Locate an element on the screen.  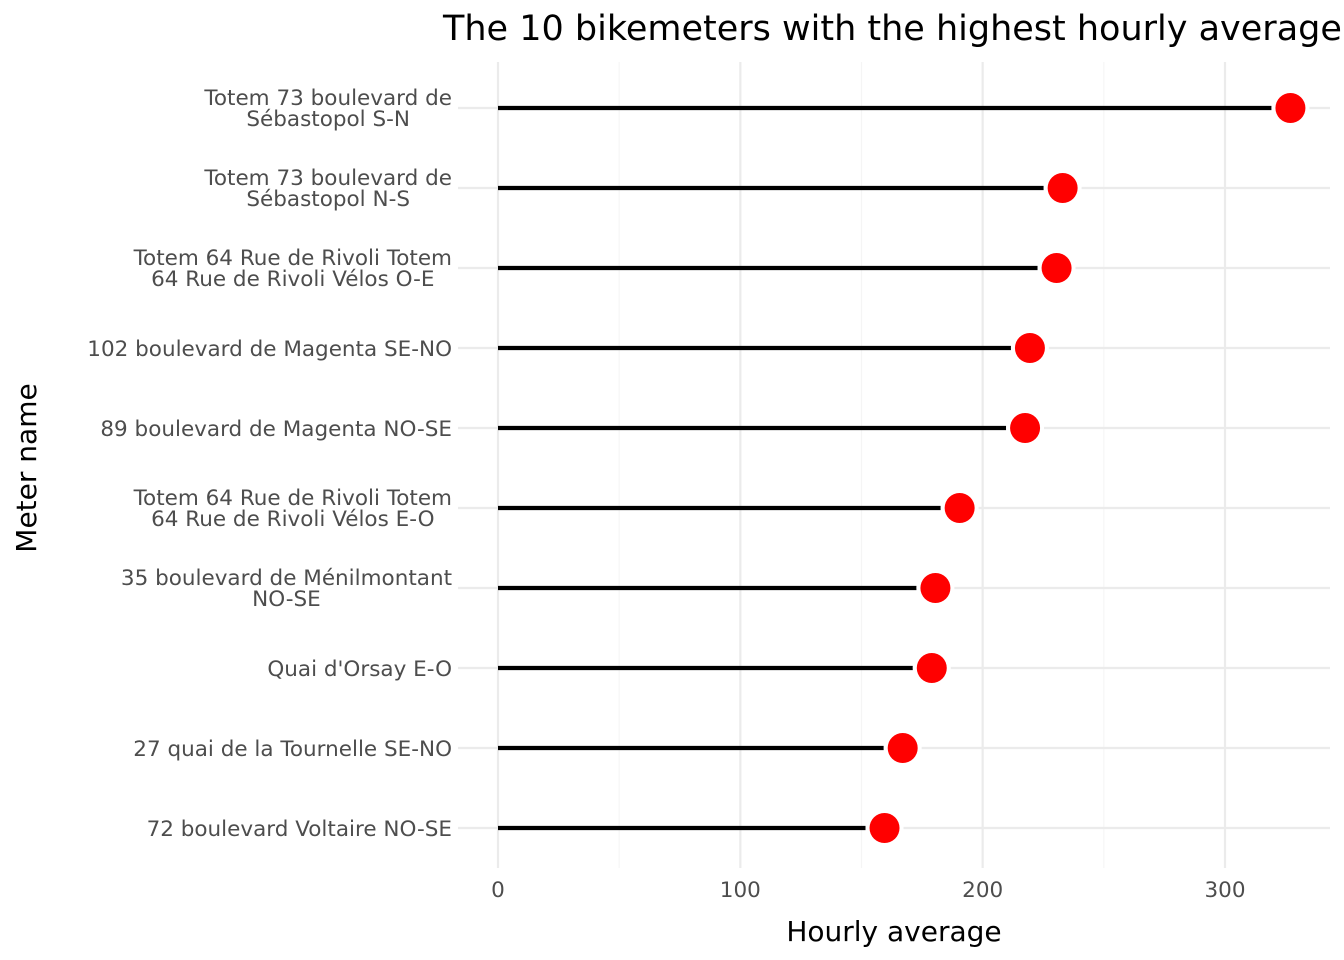
y-tick-label: Totem 73 boulevard de Sébastopol S-N is located at coordinates (327, 109).